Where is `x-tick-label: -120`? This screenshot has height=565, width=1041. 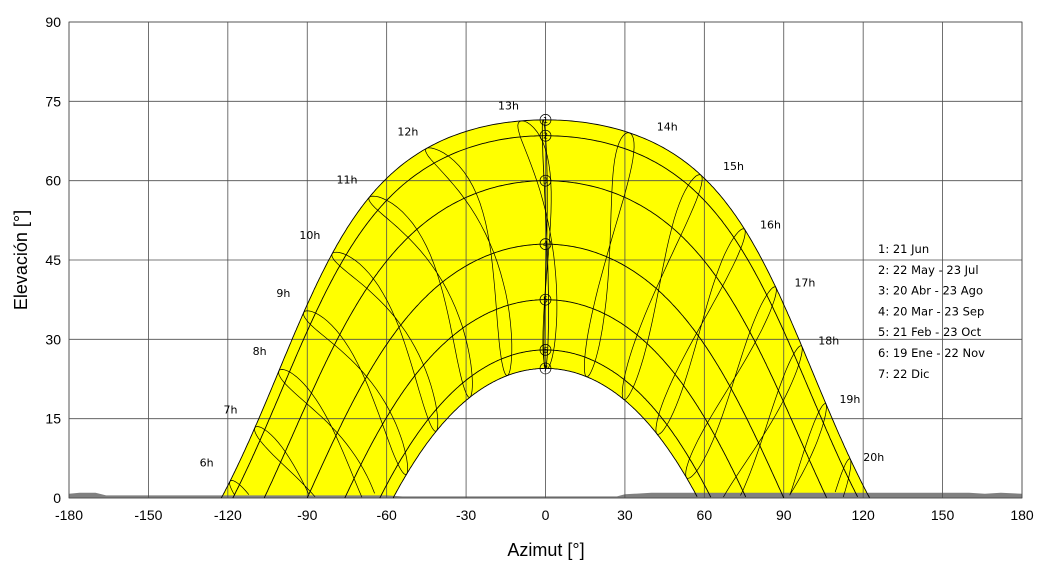 x-tick-label: -120 is located at coordinates (228, 515).